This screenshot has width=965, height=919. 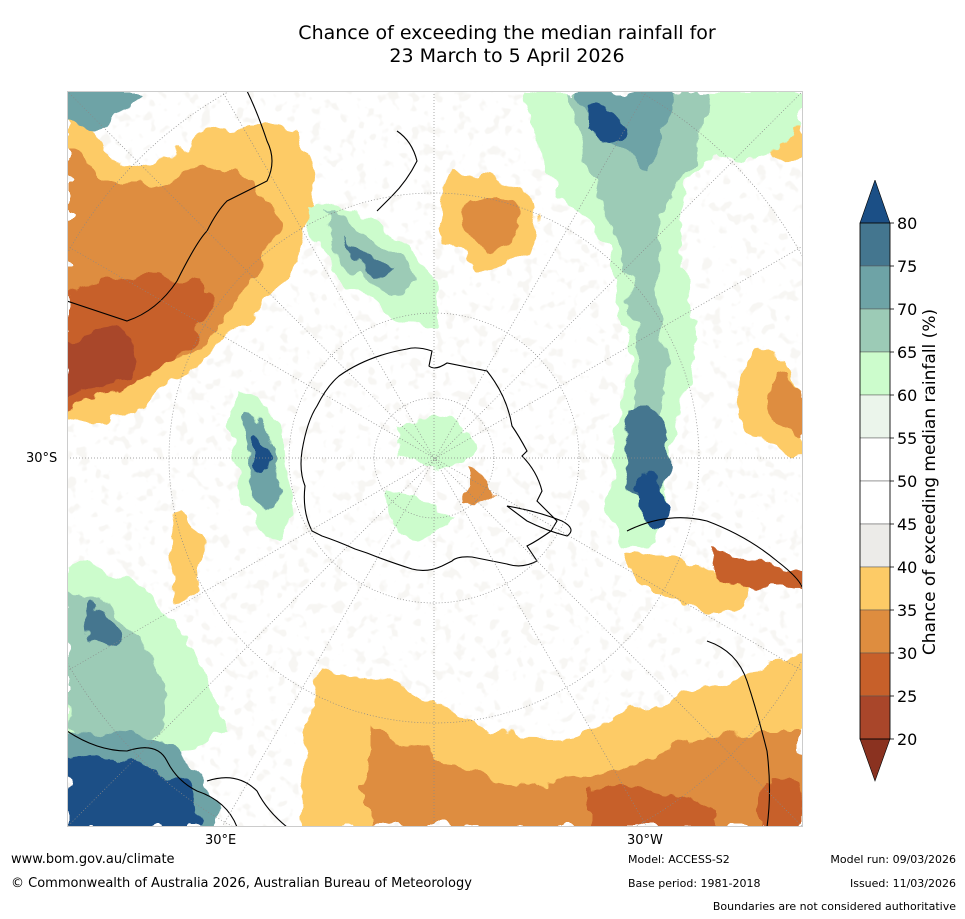 I want to click on colorbar-tick-label: 25, so click(x=907, y=696).